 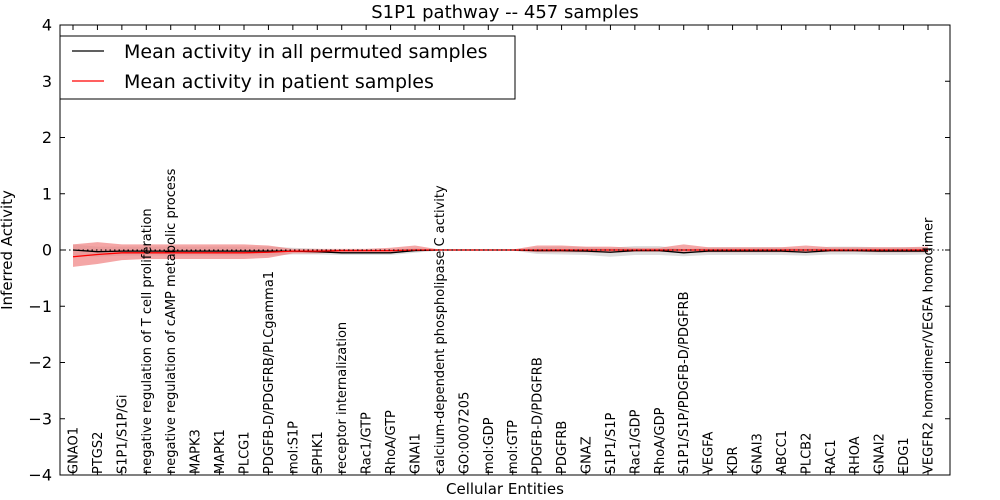 What do you see at coordinates (47, 250) in the screenshot?
I see `y-tick-label: 0` at bounding box center [47, 250].